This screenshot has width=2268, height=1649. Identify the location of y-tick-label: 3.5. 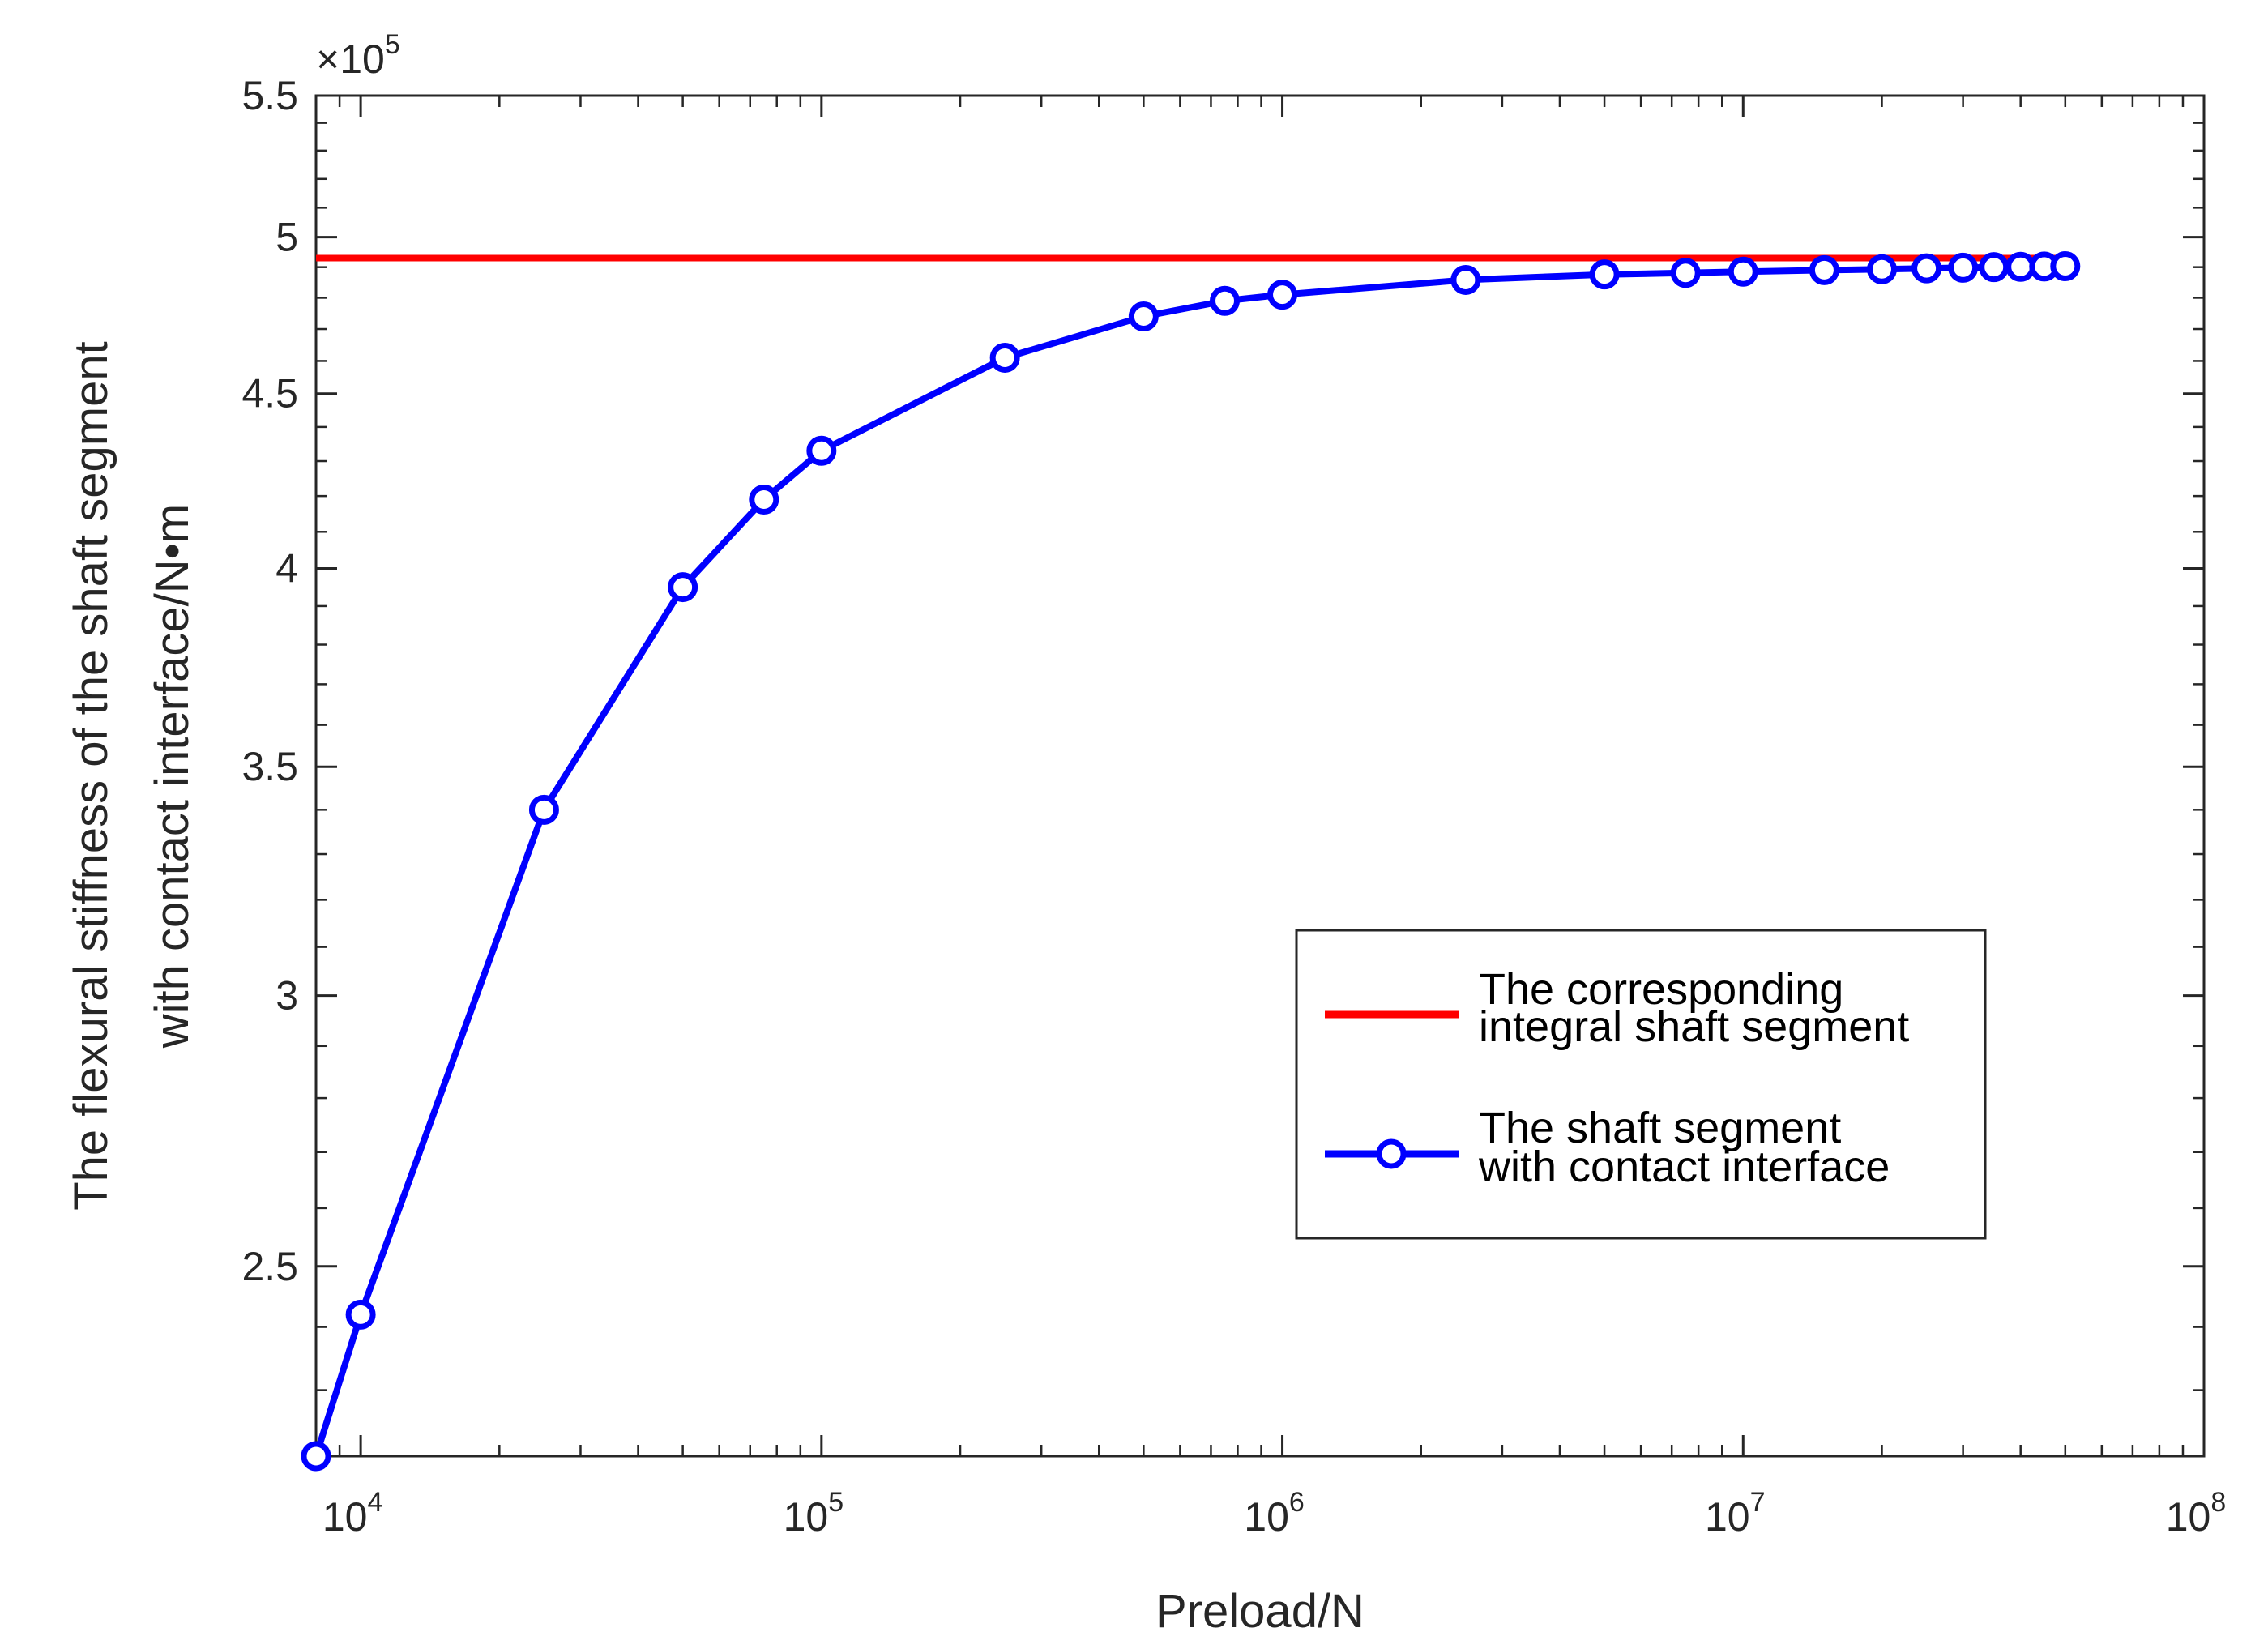
(269, 767).